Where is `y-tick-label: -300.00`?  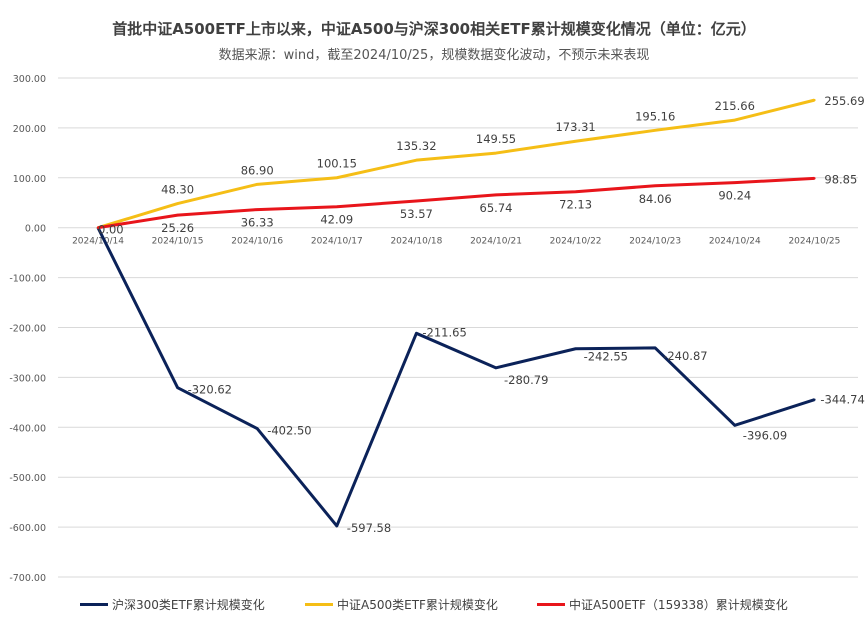 y-tick-label: -300.00 is located at coordinates (27, 378).